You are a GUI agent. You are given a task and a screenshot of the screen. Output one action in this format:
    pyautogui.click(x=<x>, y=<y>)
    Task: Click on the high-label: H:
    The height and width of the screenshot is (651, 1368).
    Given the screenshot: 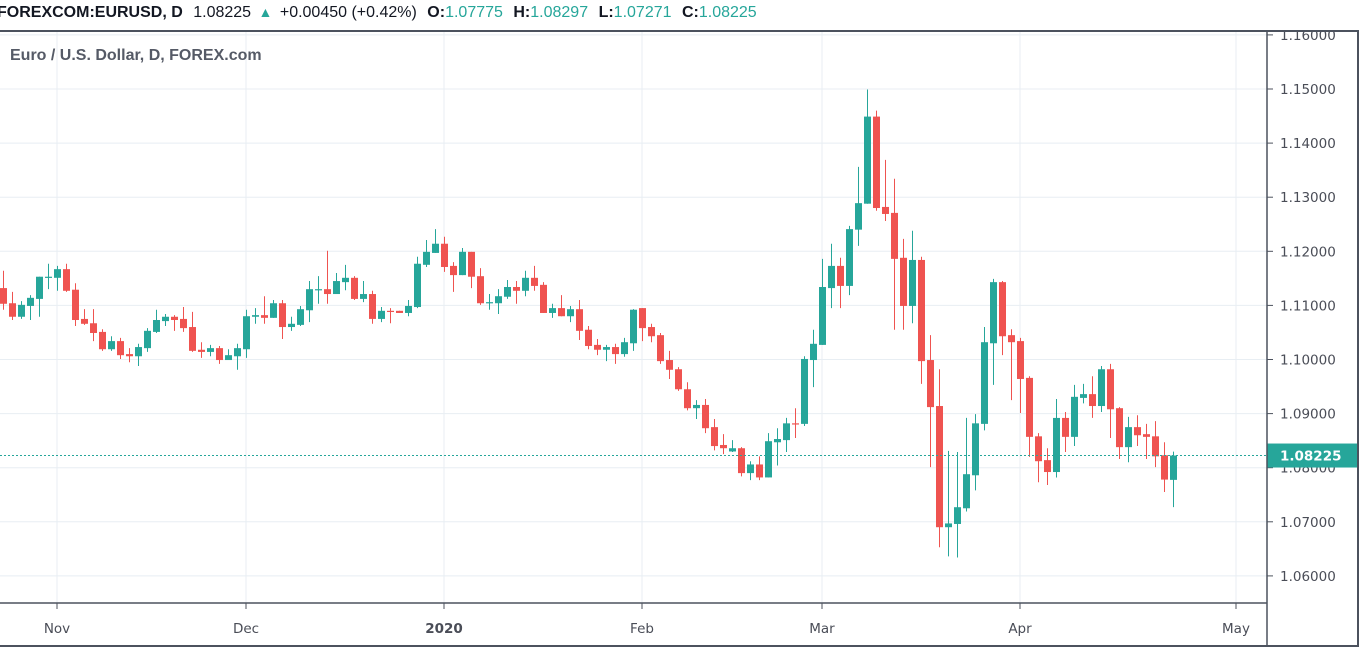 What is the action you would take?
    pyautogui.click(x=522, y=12)
    